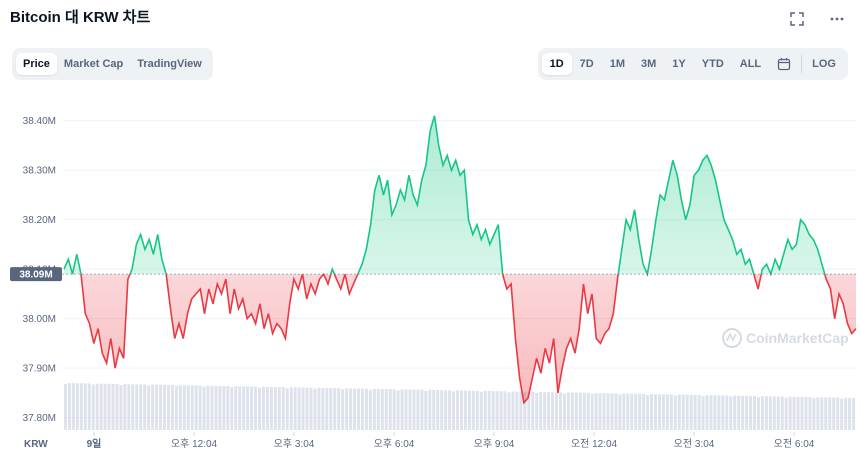  Describe the element at coordinates (80, 17) in the screenshot. I see `chart-title: Bitcoin 대 KRW 차트` at that location.